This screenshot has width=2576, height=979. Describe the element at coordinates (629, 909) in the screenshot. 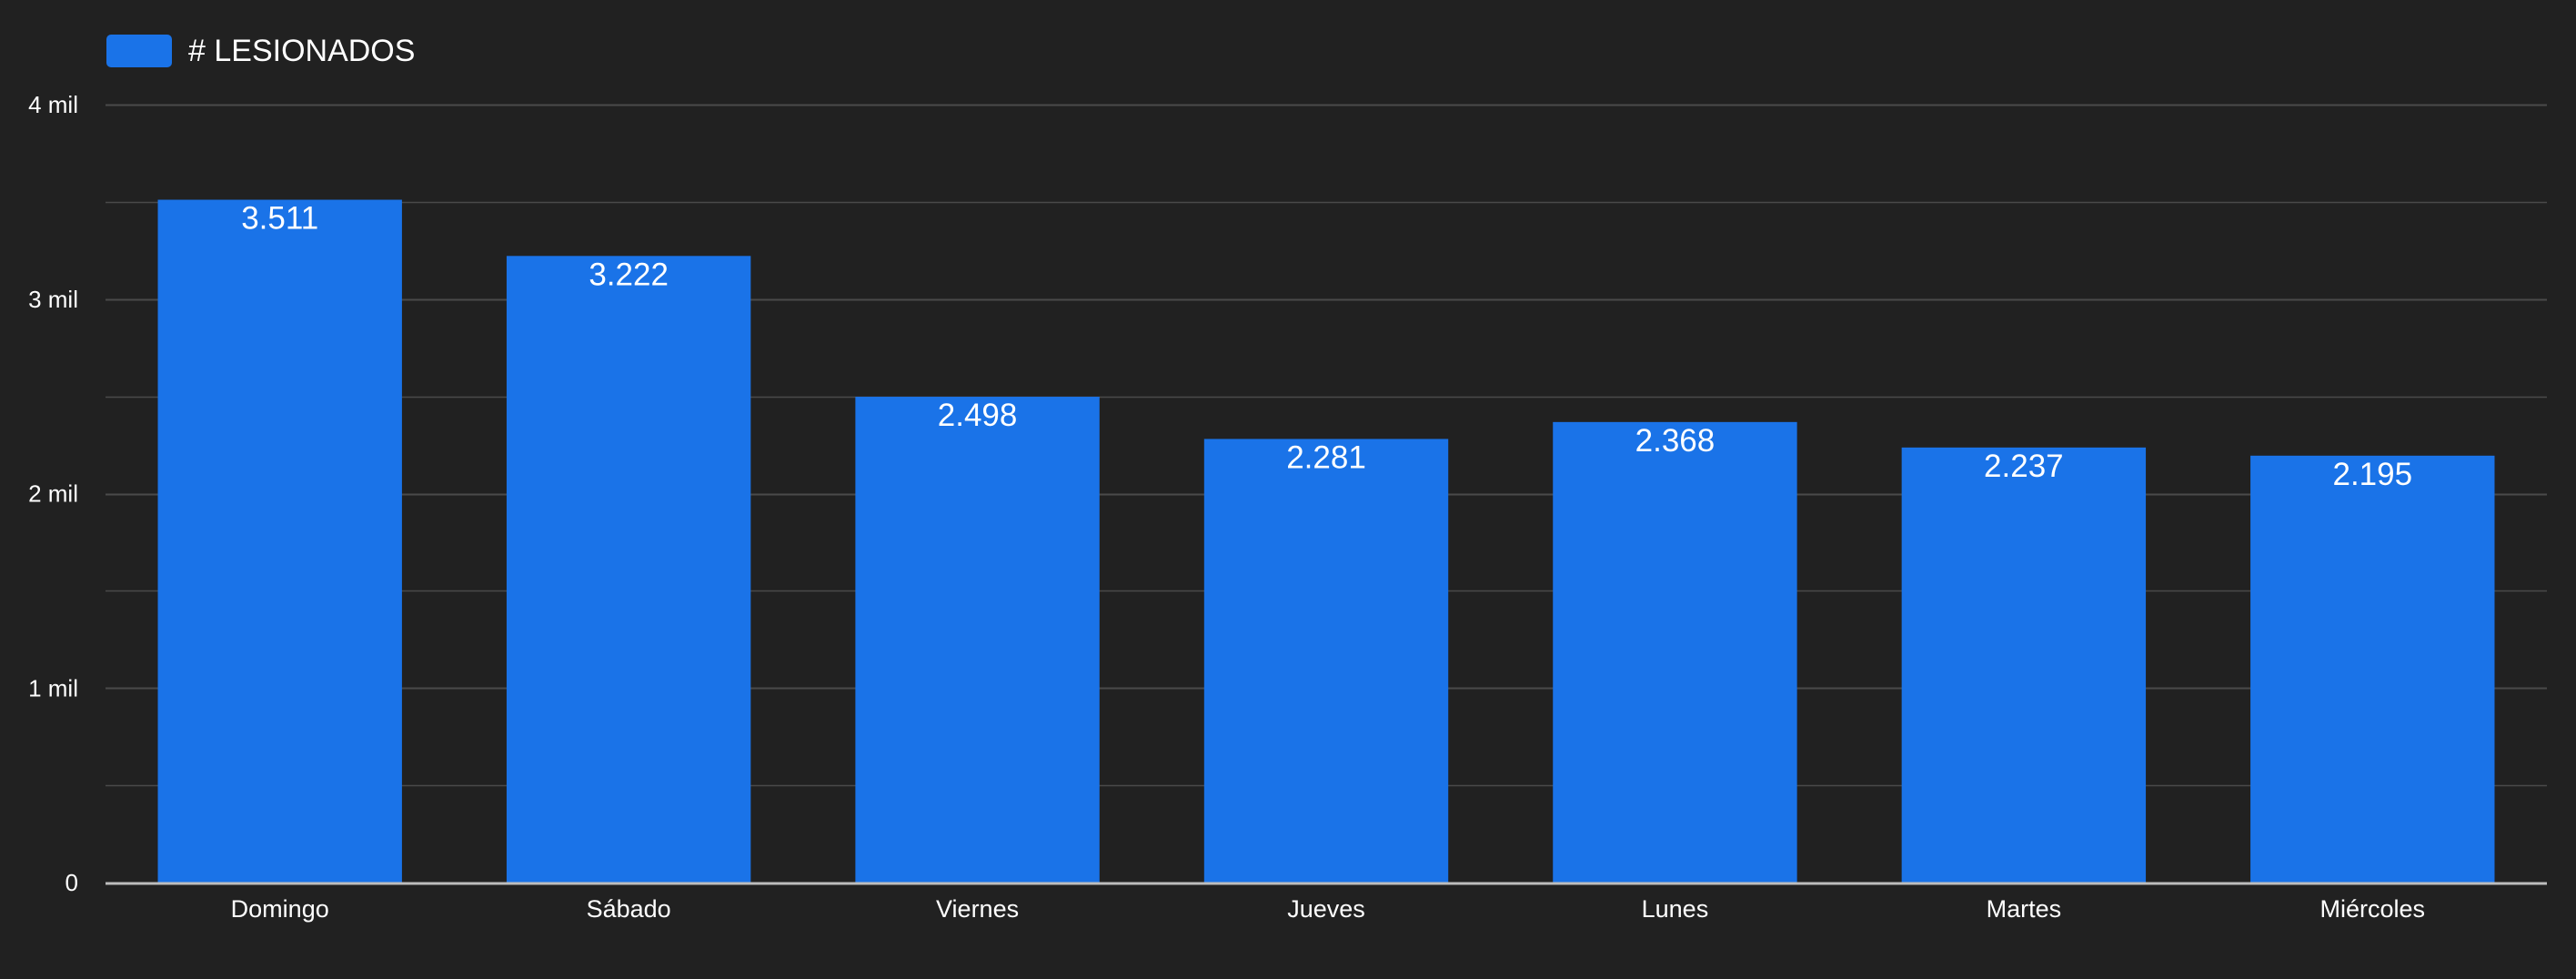

I see `x-tick-label: Sábado` at that location.